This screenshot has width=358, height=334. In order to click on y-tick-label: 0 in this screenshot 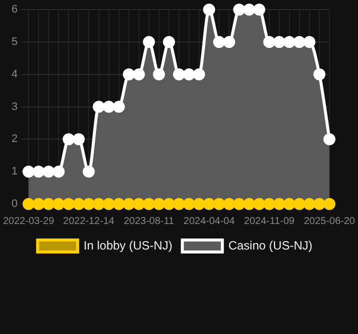, I will do `click(14, 204)`.